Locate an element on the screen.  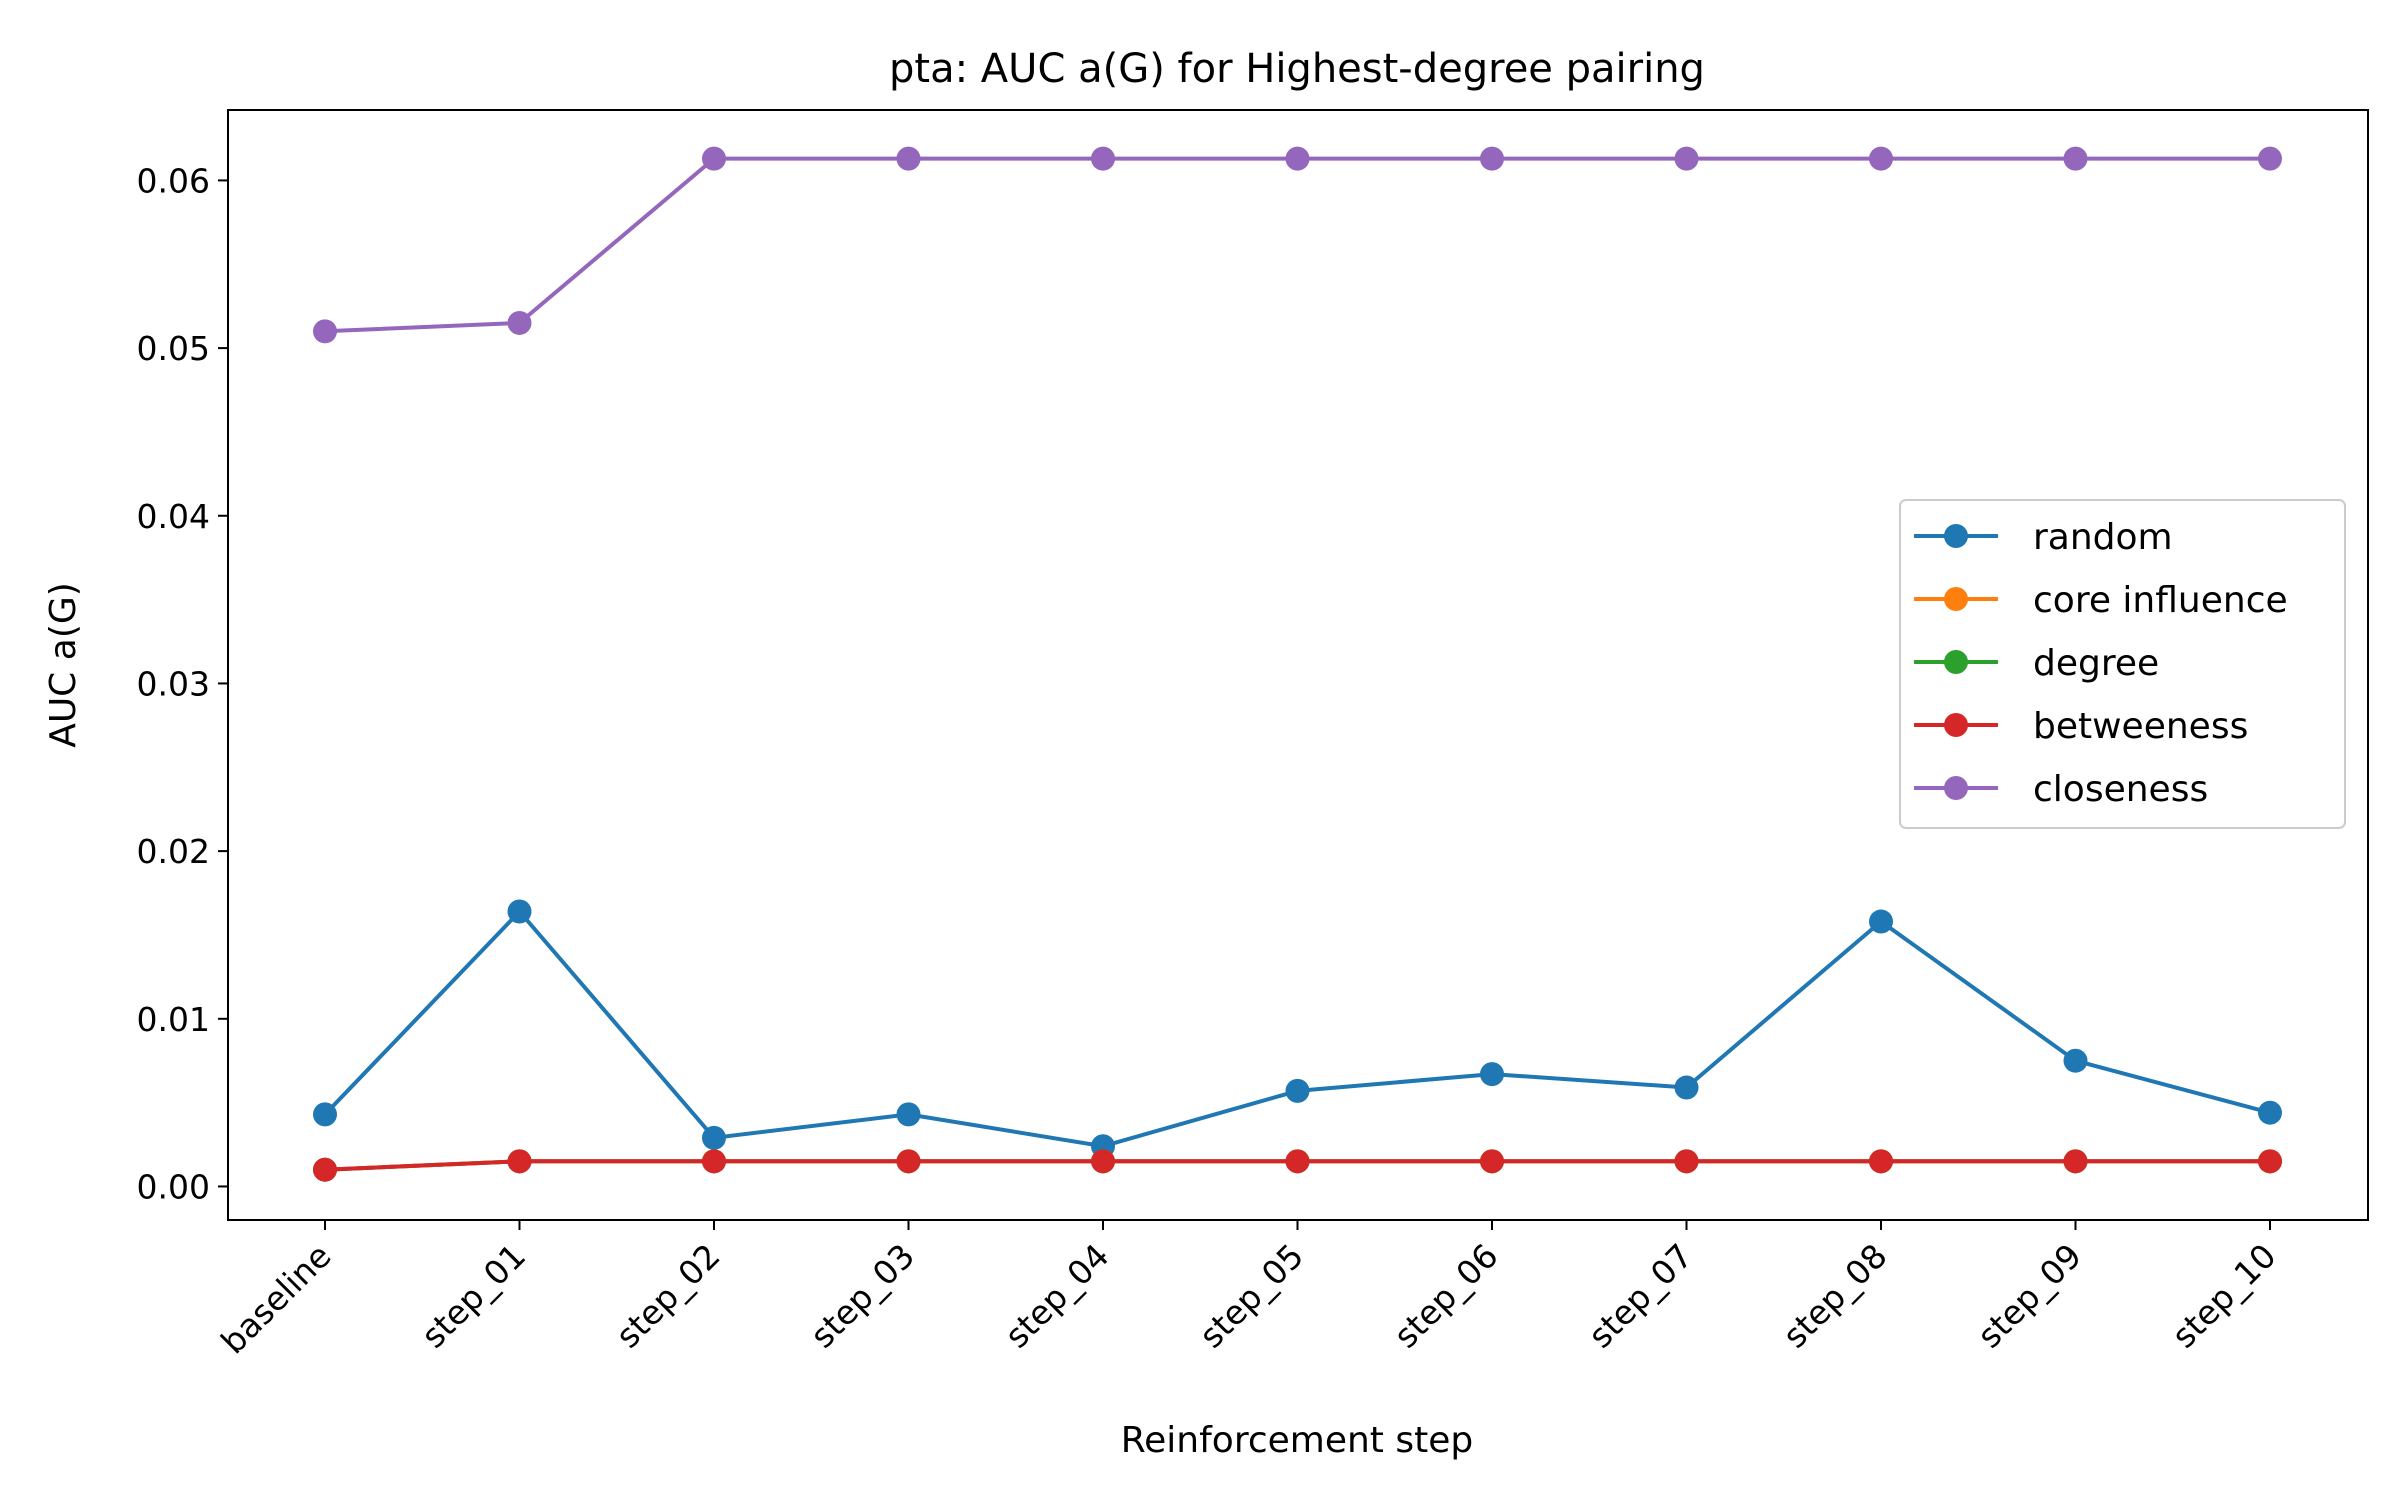
y-tick-label: 0.04 is located at coordinates (173, 516).